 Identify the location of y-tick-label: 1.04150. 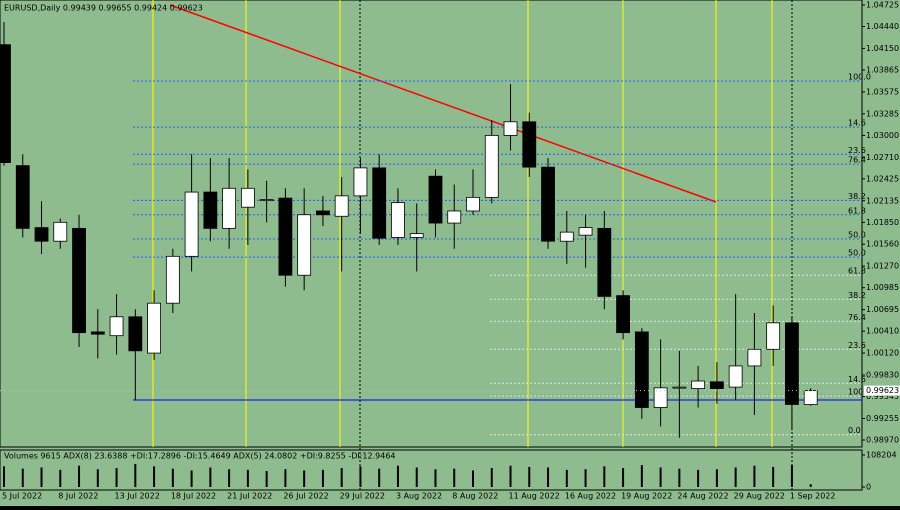
(882, 48).